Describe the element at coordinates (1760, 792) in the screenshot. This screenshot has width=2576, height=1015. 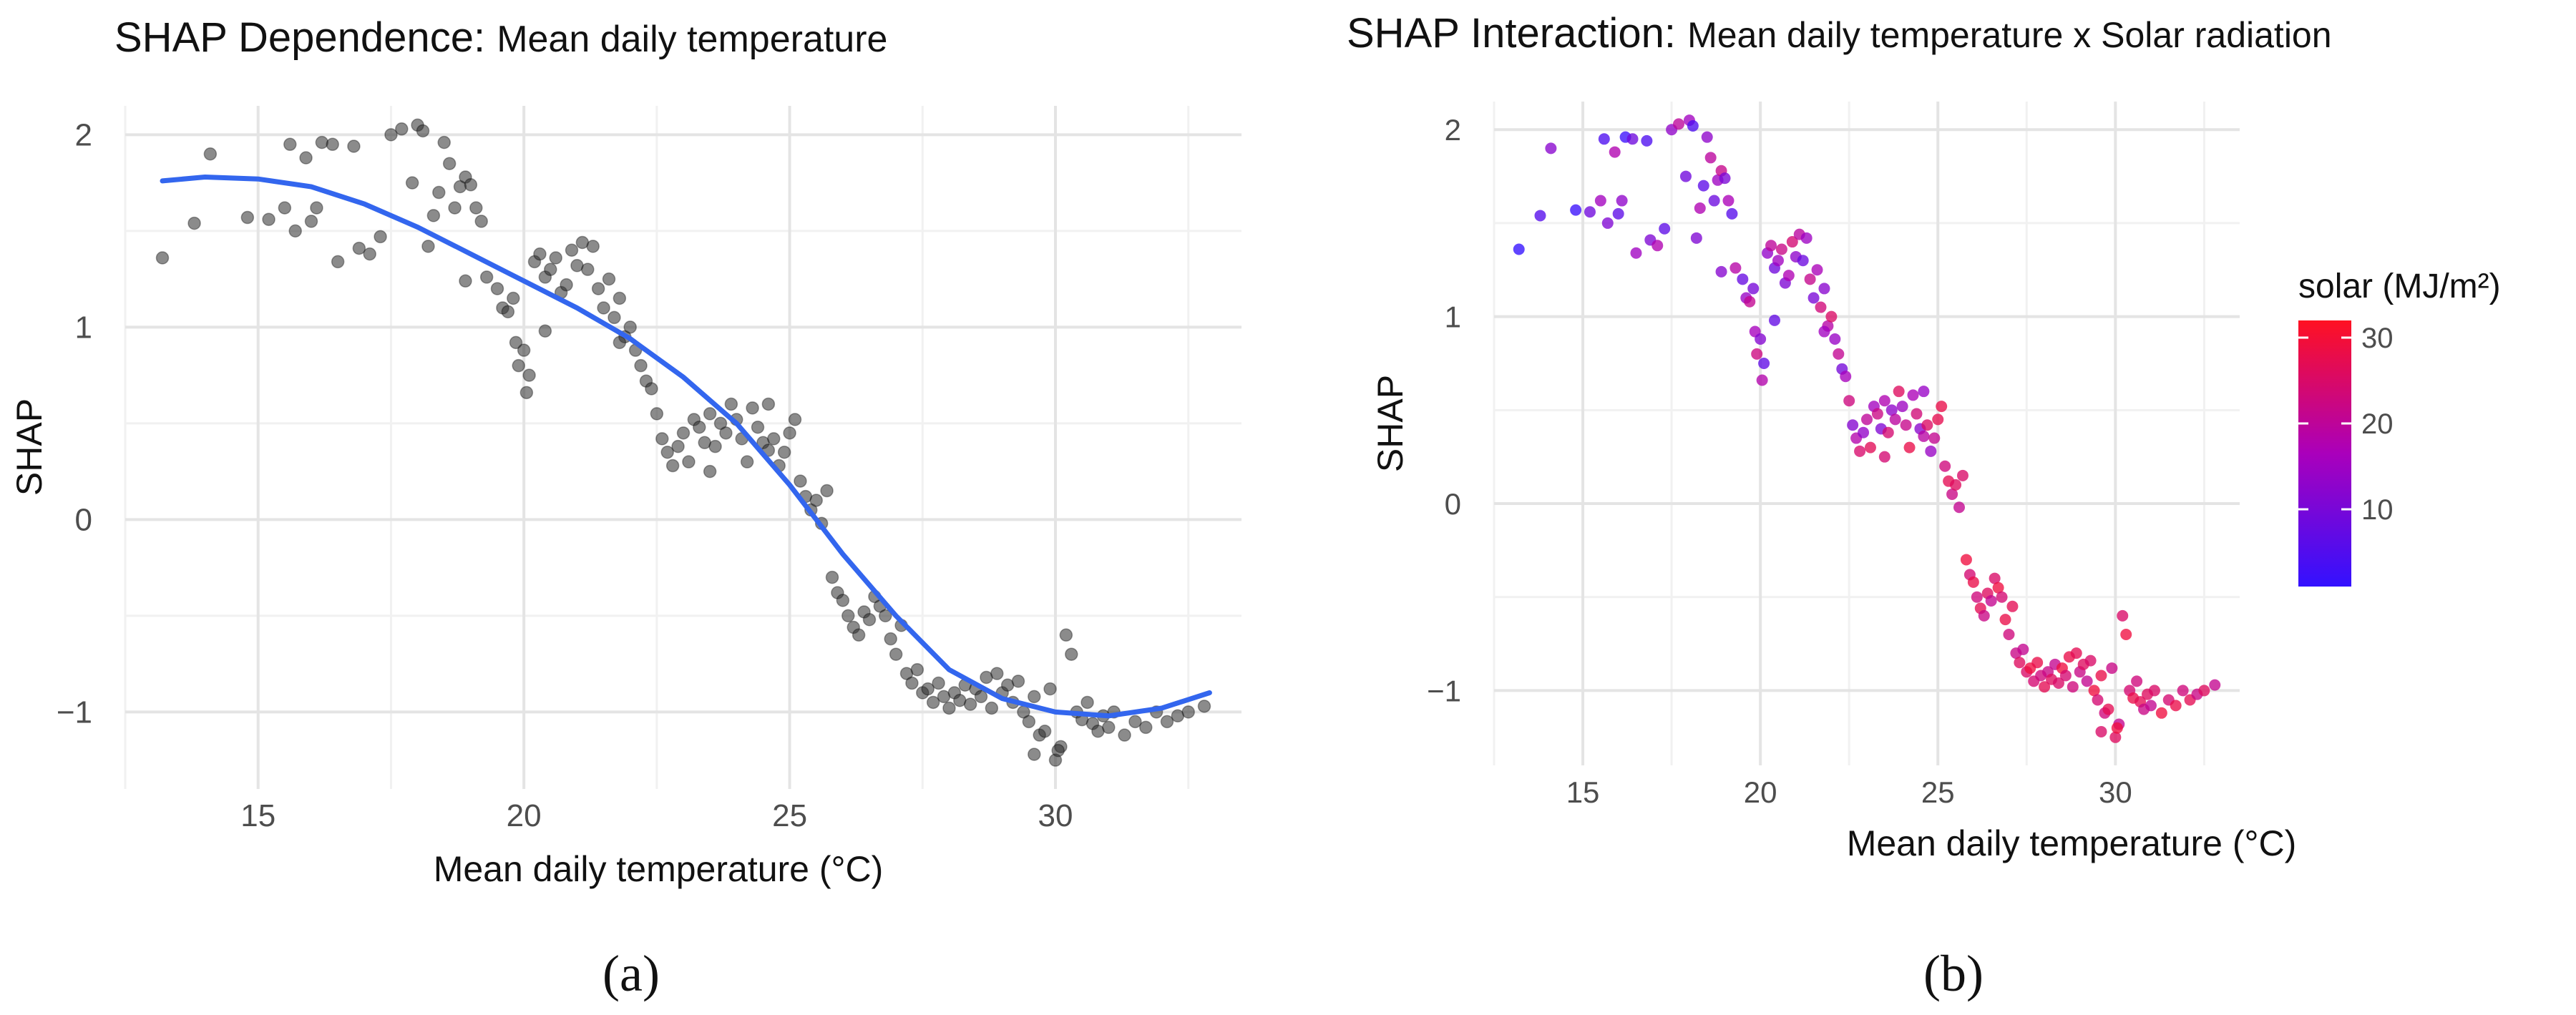
I see `x-tick-label: 20` at that location.